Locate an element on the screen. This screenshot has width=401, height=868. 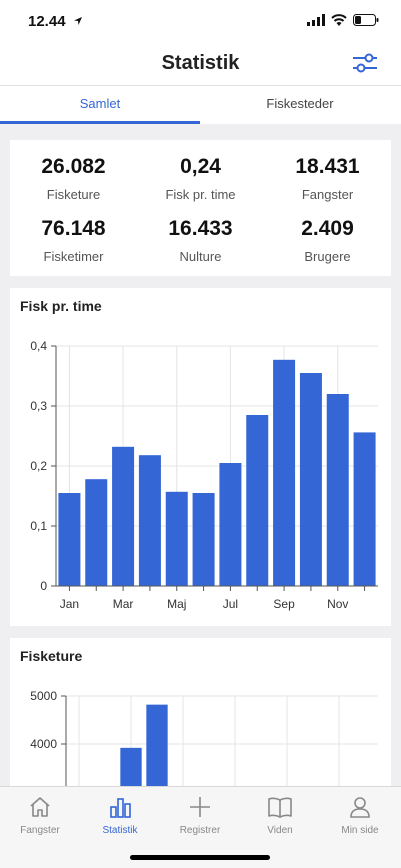
stat-fangster: 18.431 Fangster is located at coordinates (327, 178).